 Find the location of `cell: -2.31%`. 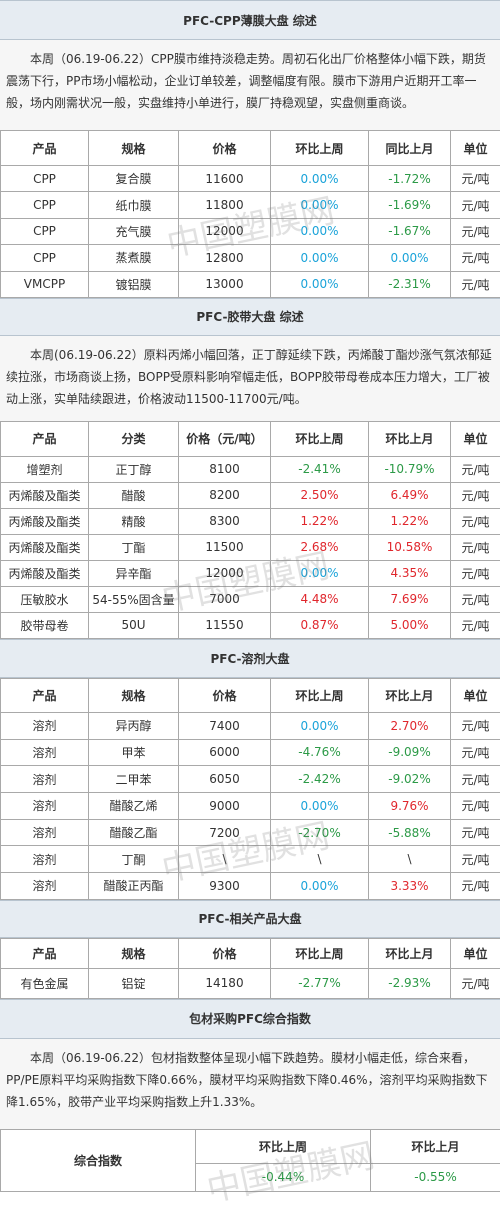

cell: -2.31% is located at coordinates (410, 284).